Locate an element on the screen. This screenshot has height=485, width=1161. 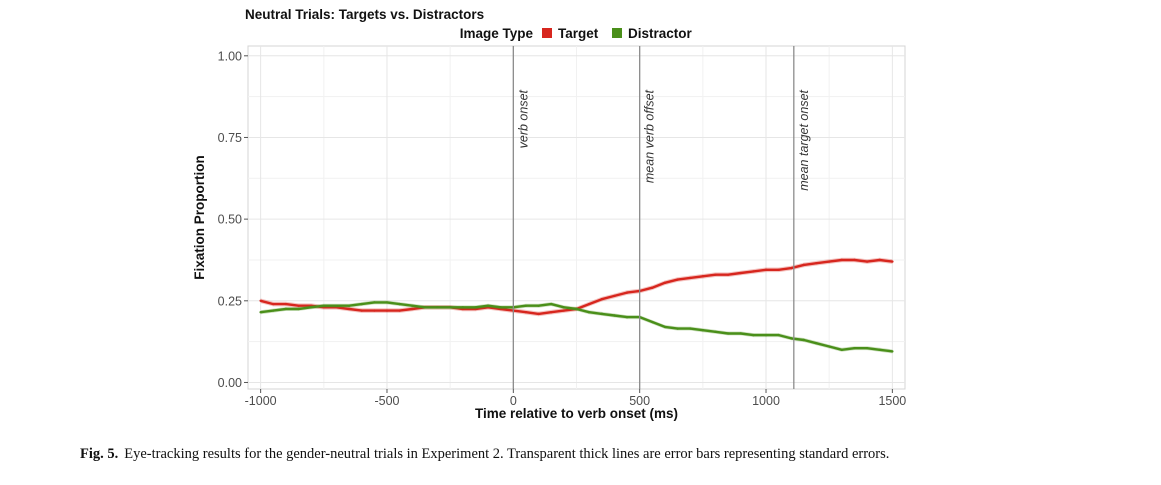
x-tick-label: 1500 is located at coordinates (892, 401).